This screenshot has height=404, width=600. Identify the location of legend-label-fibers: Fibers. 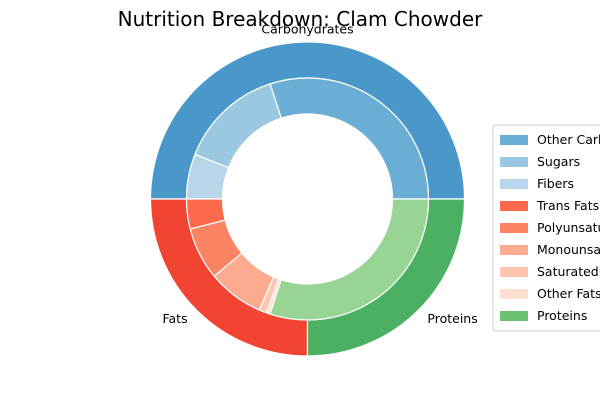
(555, 183).